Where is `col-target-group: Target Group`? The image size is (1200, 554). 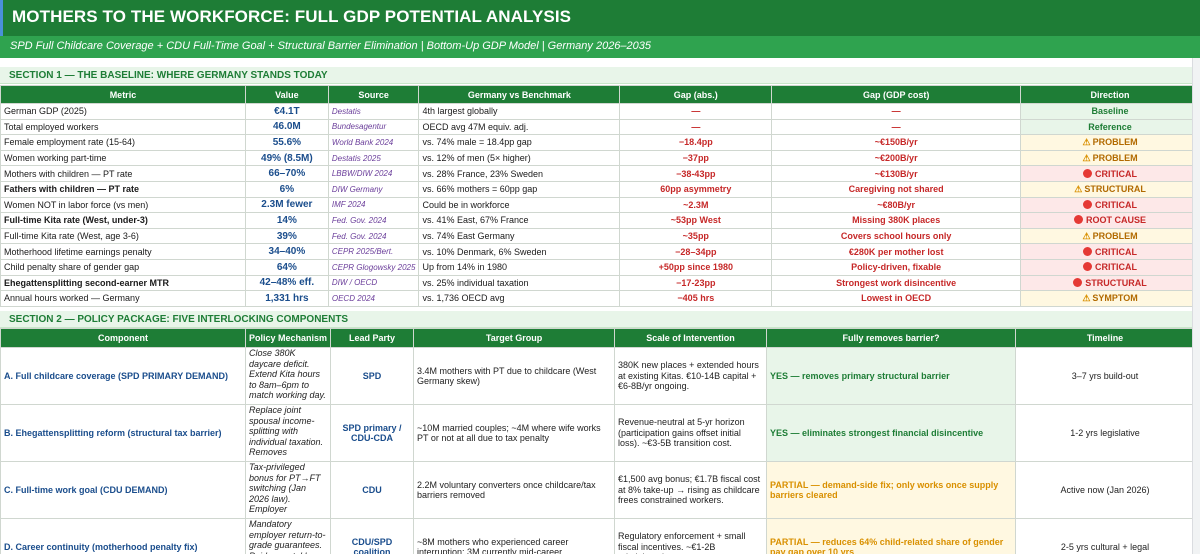 col-target-group: Target Group is located at coordinates (514, 338).